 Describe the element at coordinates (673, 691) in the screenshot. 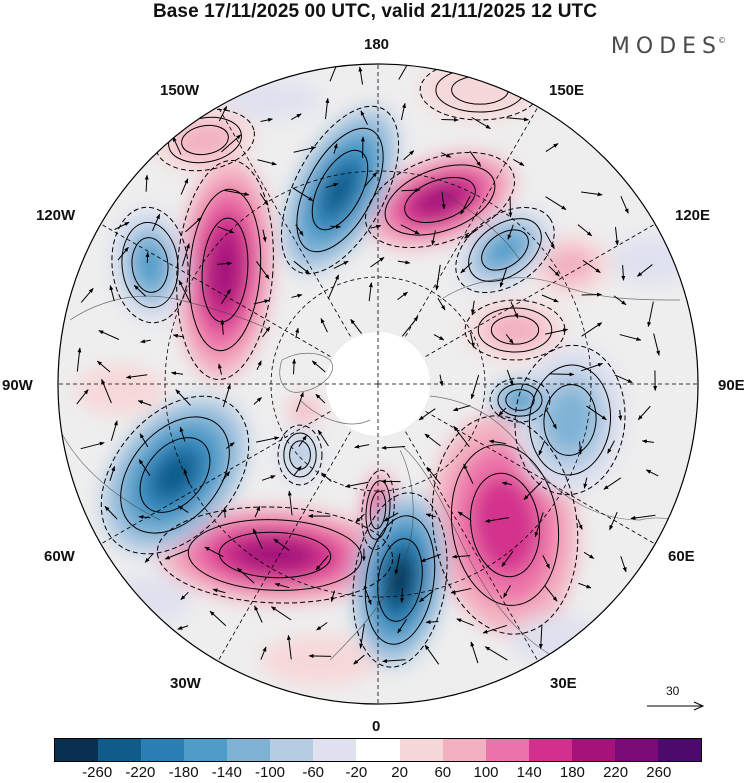

I see `reference-vector-label: 30` at that location.